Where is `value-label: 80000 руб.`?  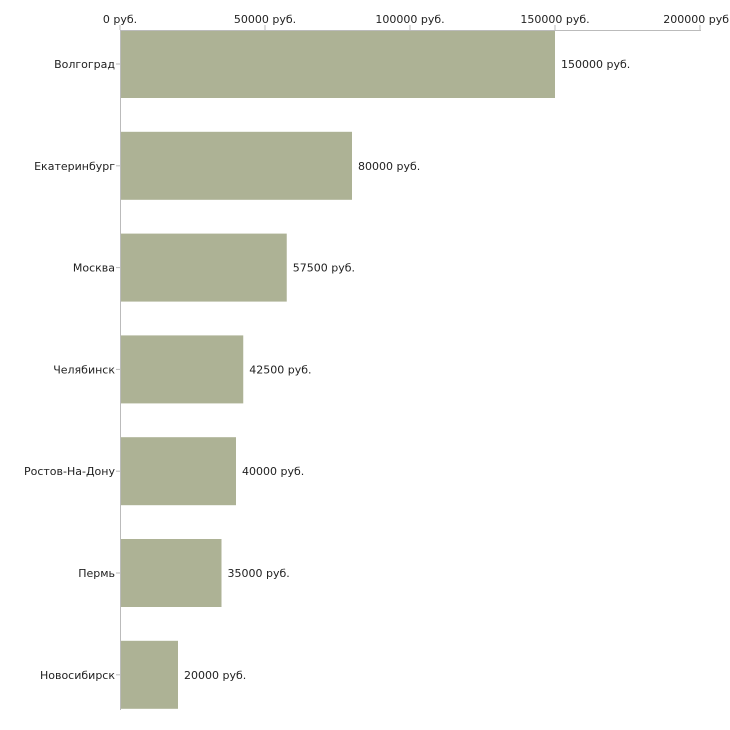 value-label: 80000 руб. is located at coordinates (389, 166).